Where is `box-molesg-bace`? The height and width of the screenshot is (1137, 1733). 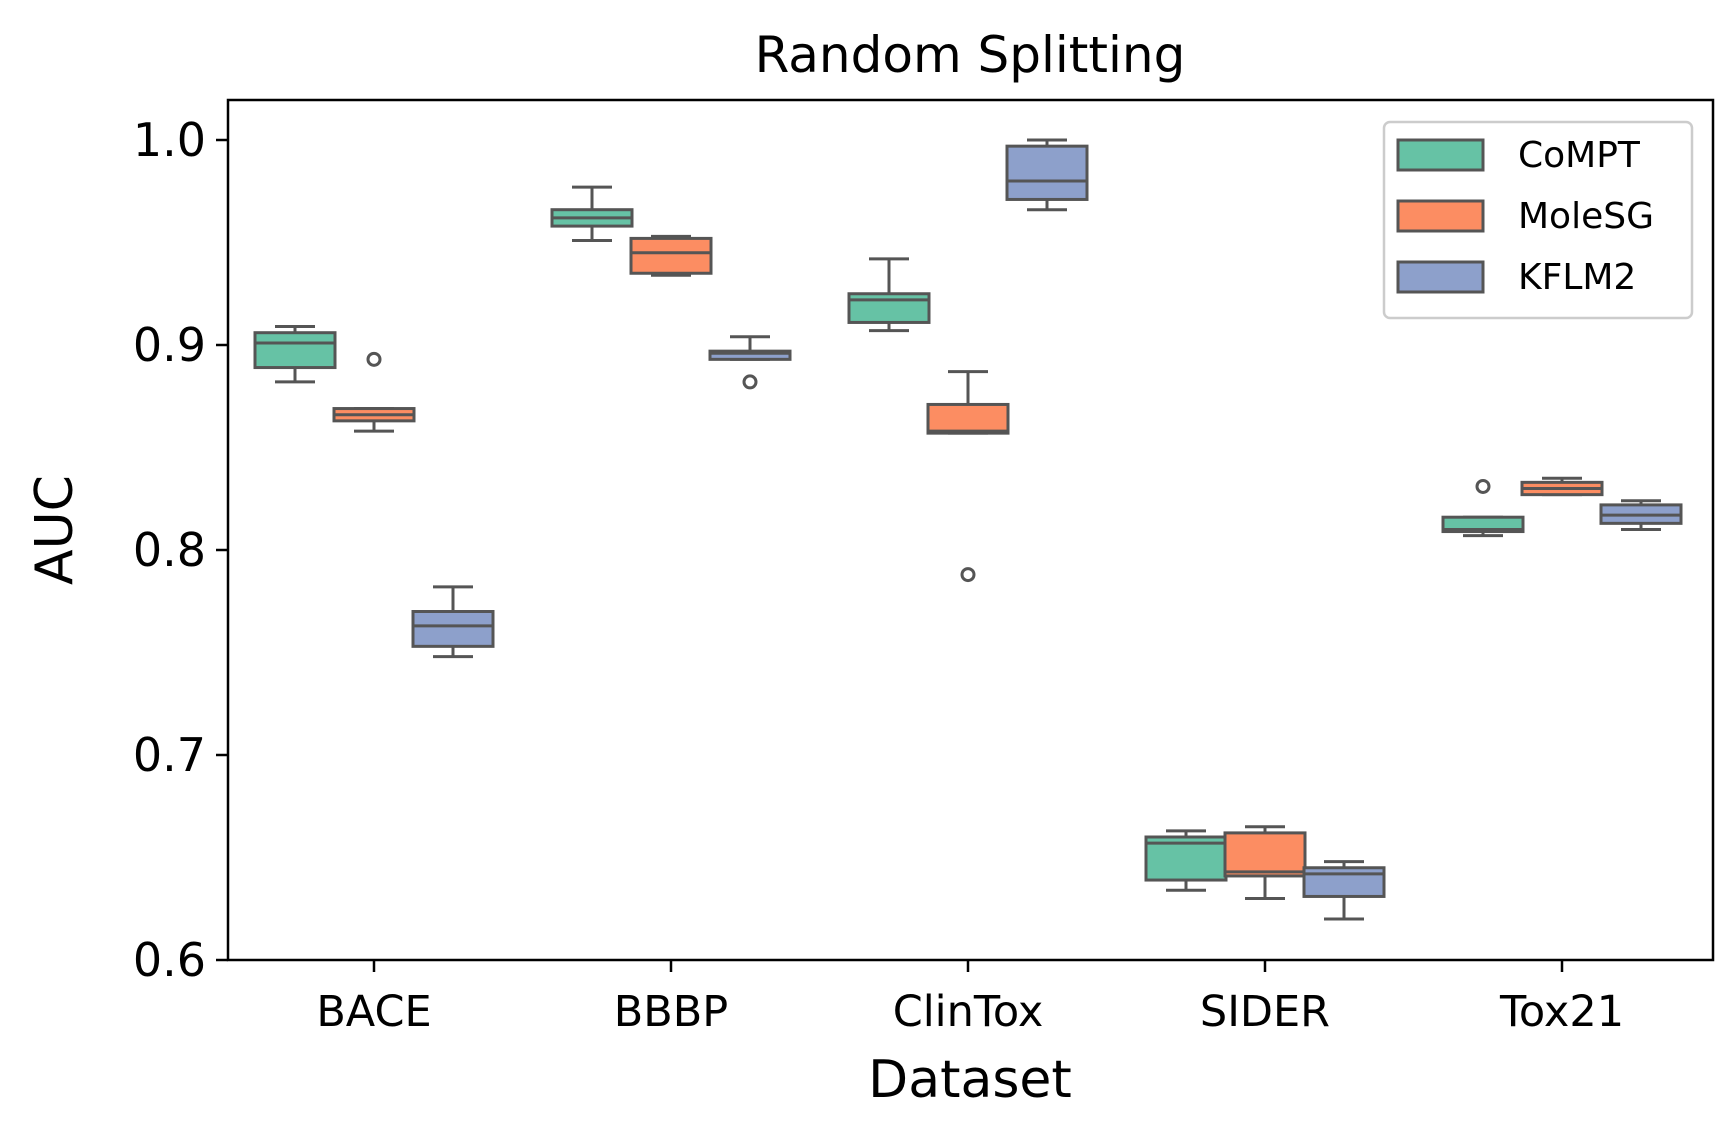 box-molesg-bace is located at coordinates (374, 392).